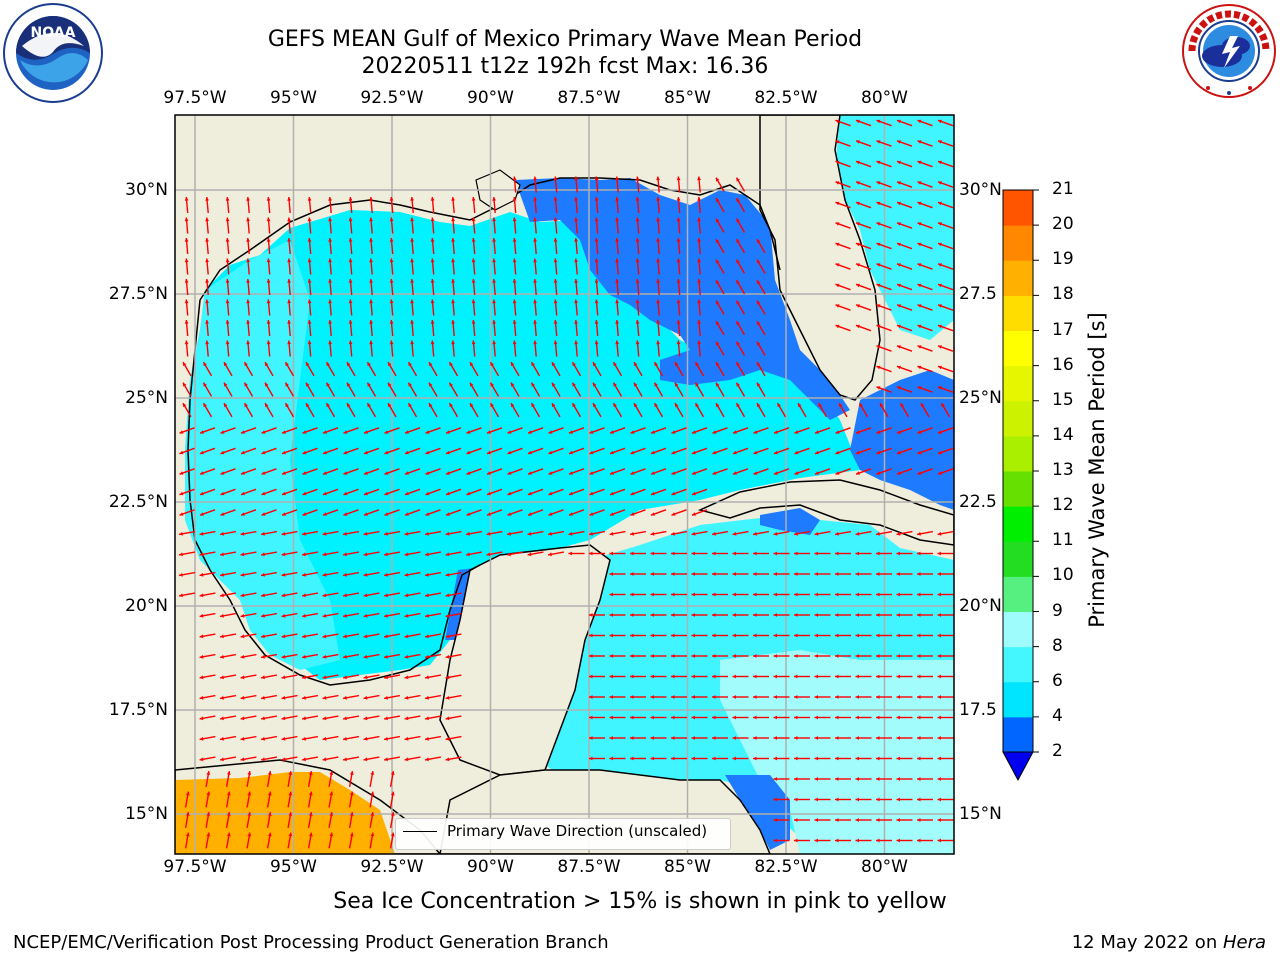 The image size is (1280, 960). I want to click on national-weather-service-logo-icon, so click(1229, 51).